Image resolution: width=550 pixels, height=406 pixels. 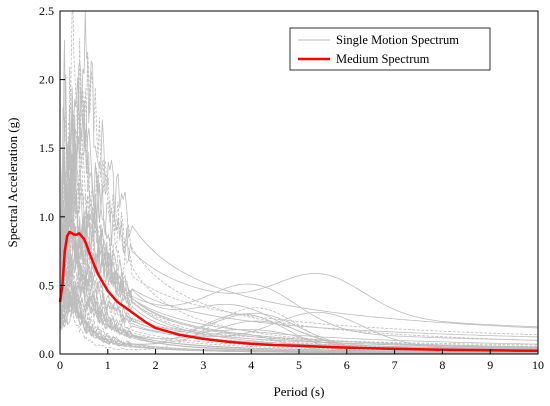 What do you see at coordinates (397, 40) in the screenshot?
I see `legend-label-single-motion: Single Motion Spectrum` at bounding box center [397, 40].